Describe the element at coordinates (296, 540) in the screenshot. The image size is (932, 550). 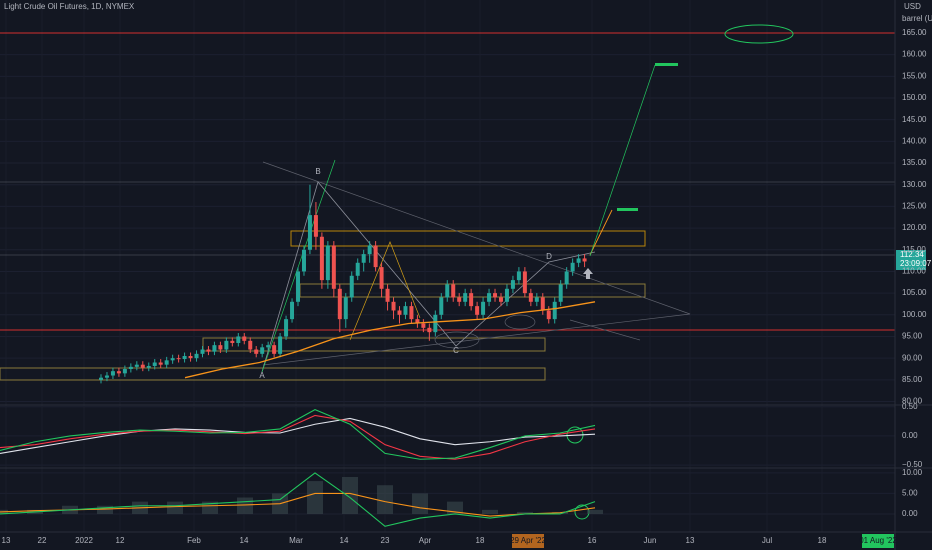
I see `x-tick-label: Mar` at that location.